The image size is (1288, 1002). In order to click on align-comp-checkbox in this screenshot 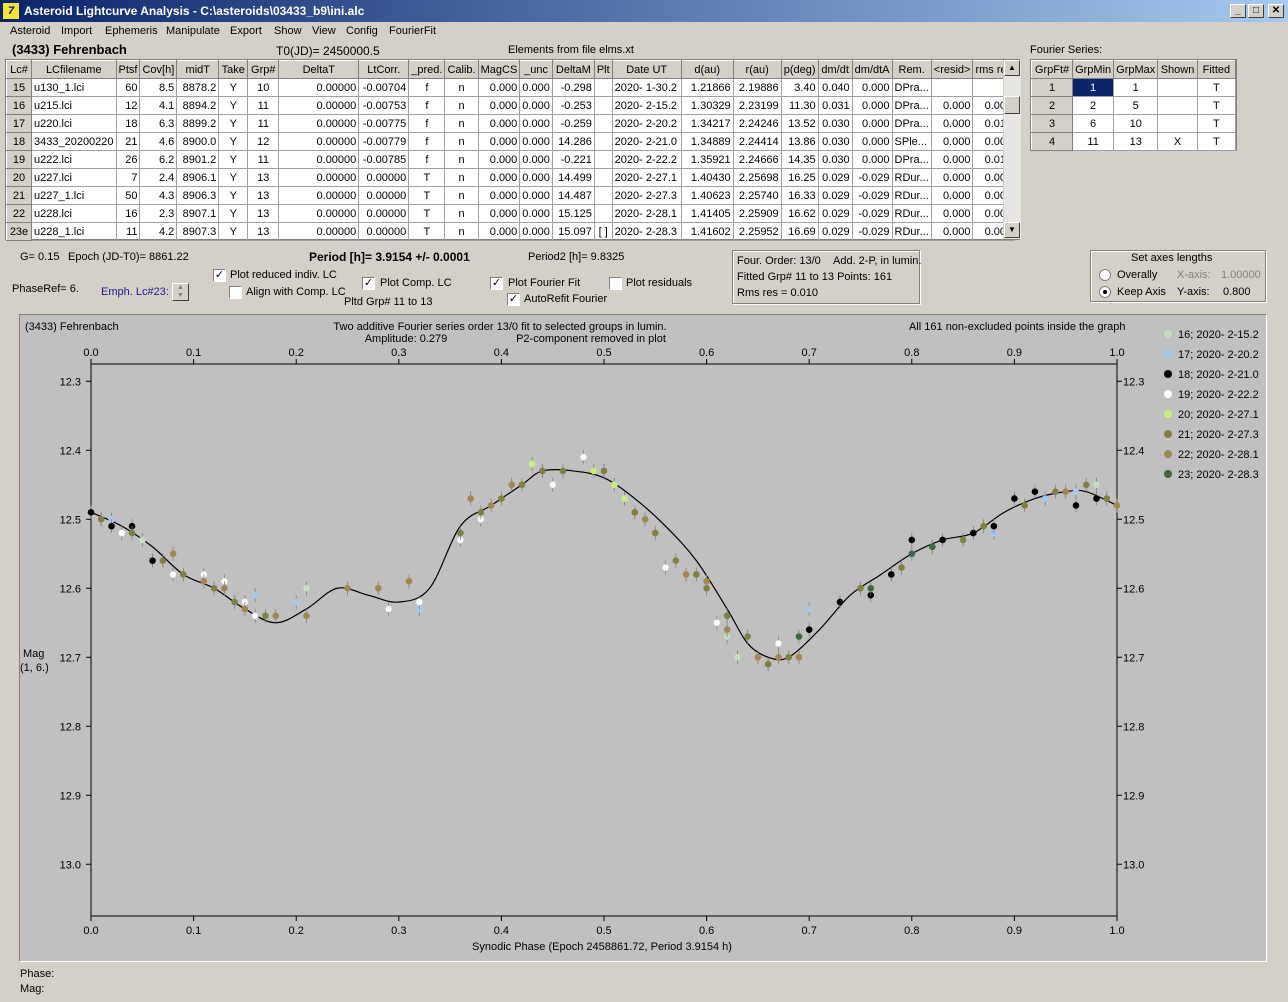, I will do `click(235, 292)`.